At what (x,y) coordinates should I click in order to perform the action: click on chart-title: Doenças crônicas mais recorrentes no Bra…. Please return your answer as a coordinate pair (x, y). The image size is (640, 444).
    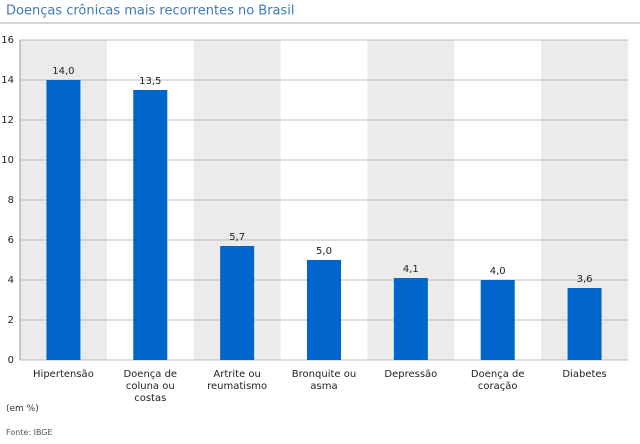
    Looking at the image, I should click on (150, 11).